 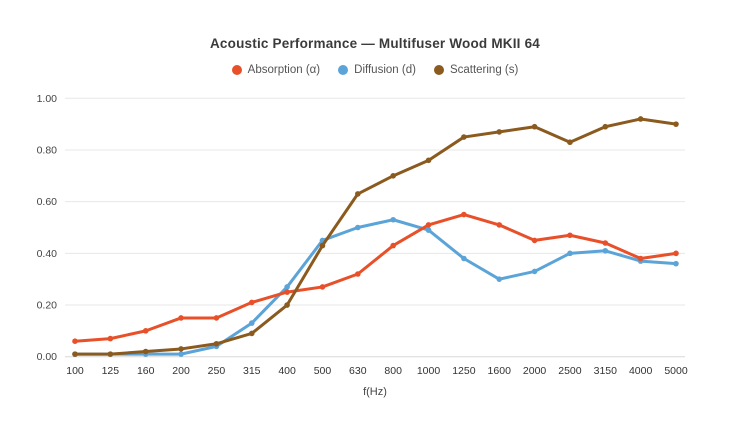 I want to click on x-tick-label: 1250, so click(x=464, y=371).